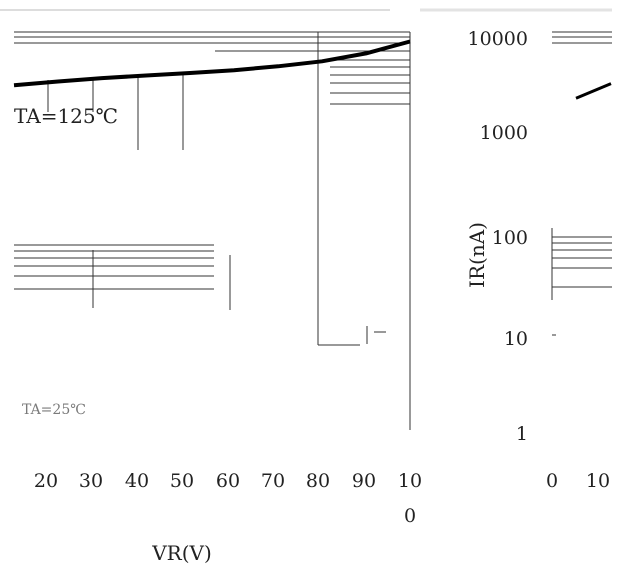 Image resolution: width=621 pixels, height=568 pixels. Describe the element at coordinates (477, 255) in the screenshot. I see `y-axis-label: IR(nA)` at that location.